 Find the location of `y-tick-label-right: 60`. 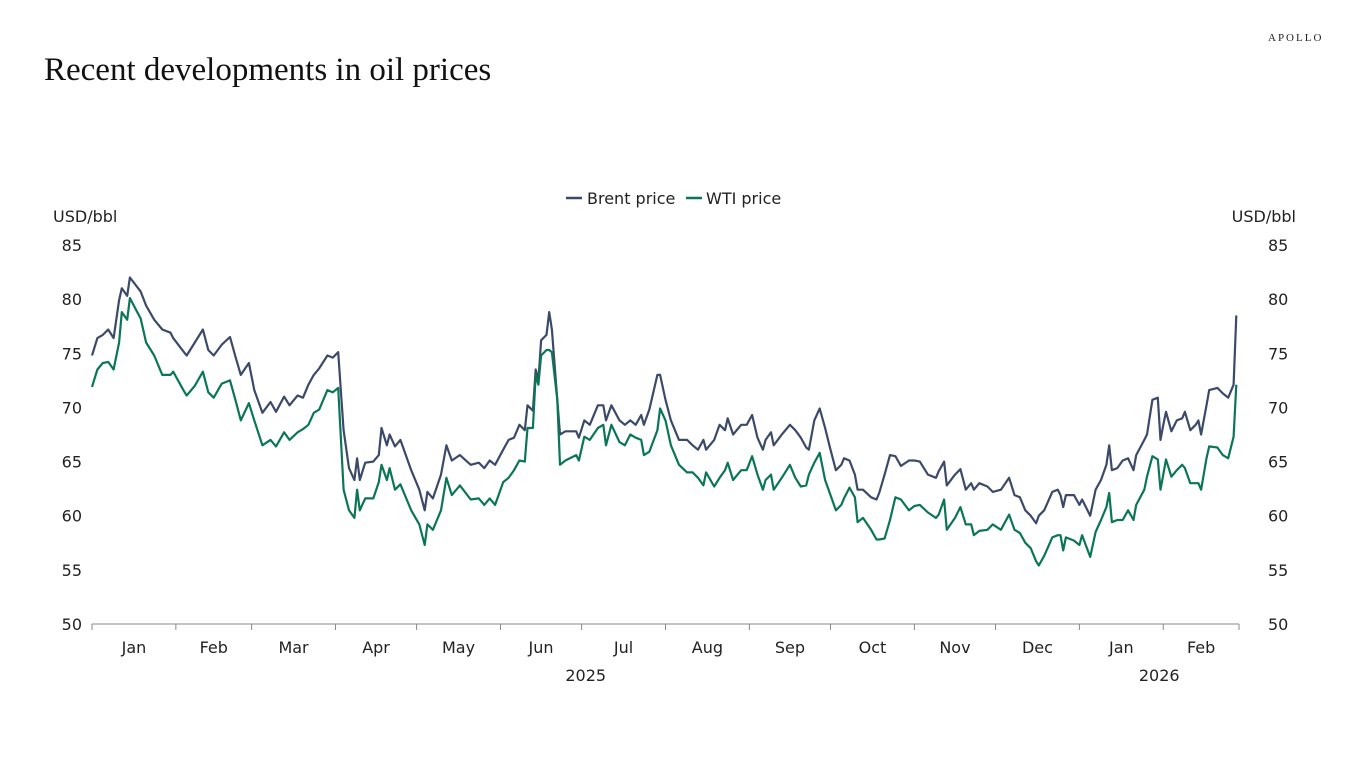

y-tick-label-right: 60 is located at coordinates (1278, 516).